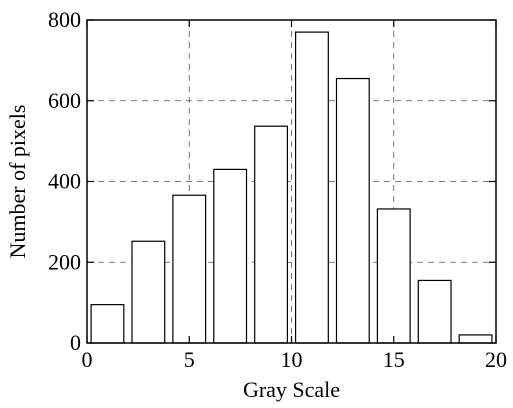  What do you see at coordinates (394, 359) in the screenshot?
I see `x-tick-label: 15` at bounding box center [394, 359].